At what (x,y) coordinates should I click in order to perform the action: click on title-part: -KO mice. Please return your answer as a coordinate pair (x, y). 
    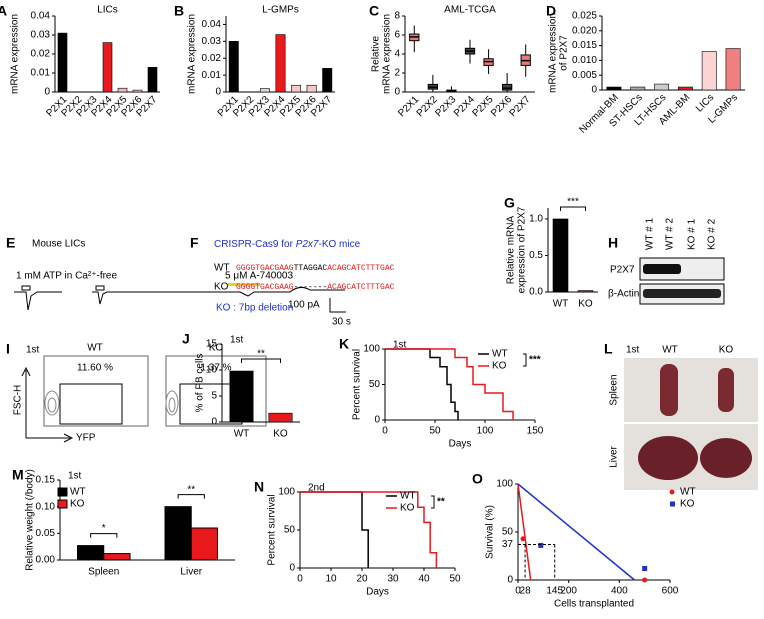
    Looking at the image, I should click on (339, 244).